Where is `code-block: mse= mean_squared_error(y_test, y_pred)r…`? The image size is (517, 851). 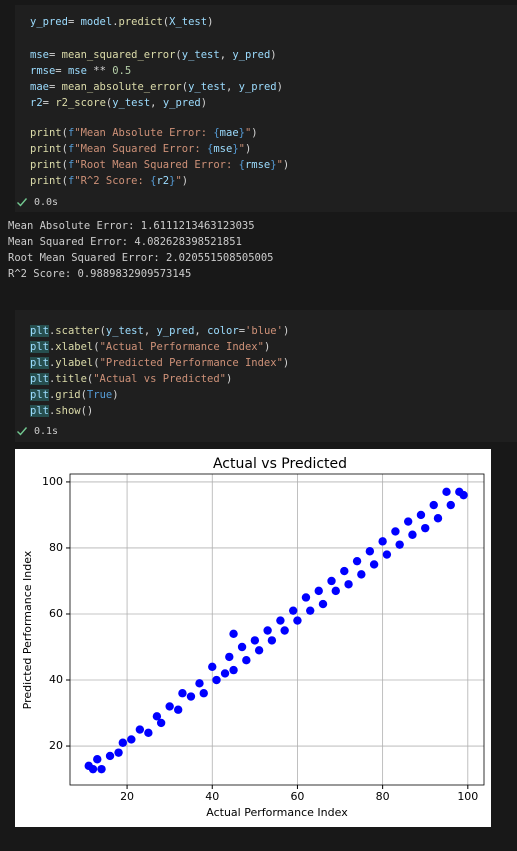 code-block: mse= mean_squared_error(y_test, y_pred)r… is located at coordinates (156, 79).